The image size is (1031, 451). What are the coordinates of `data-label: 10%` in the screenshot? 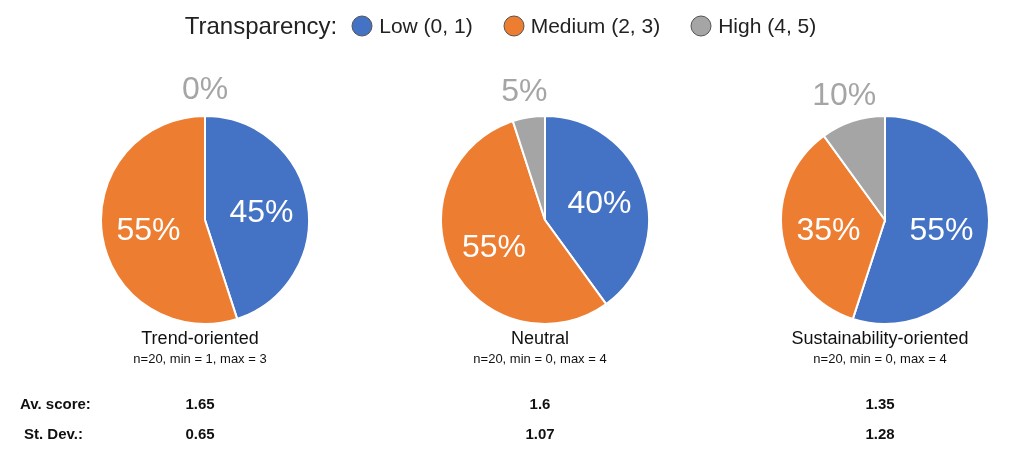 It's located at (844, 94).